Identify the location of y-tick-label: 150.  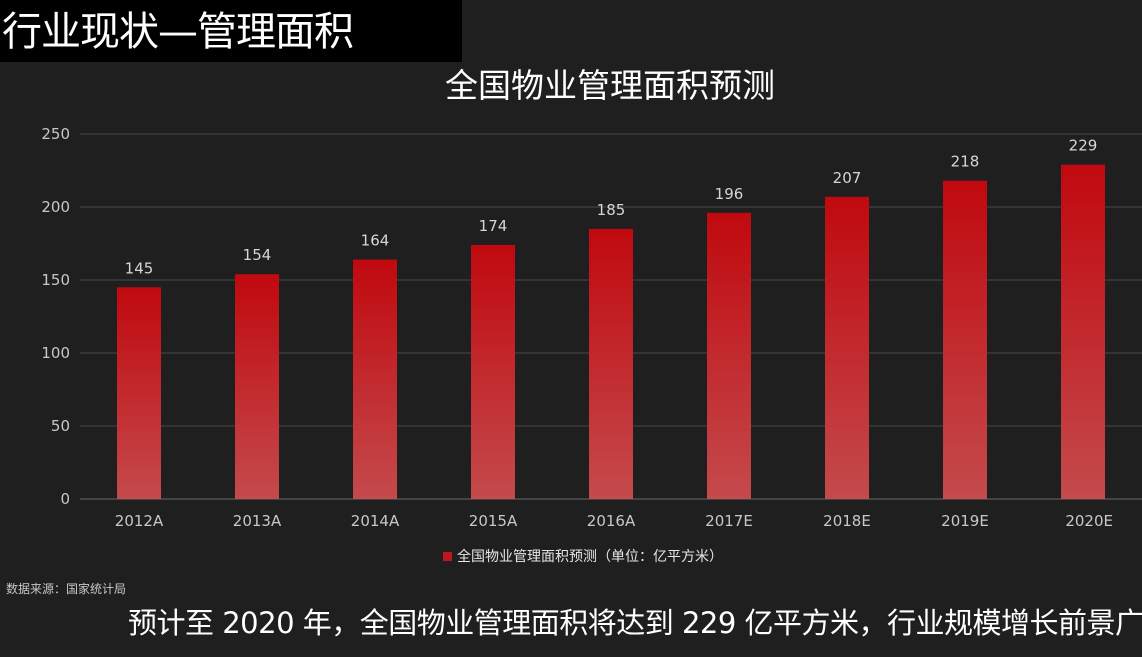
(55, 280).